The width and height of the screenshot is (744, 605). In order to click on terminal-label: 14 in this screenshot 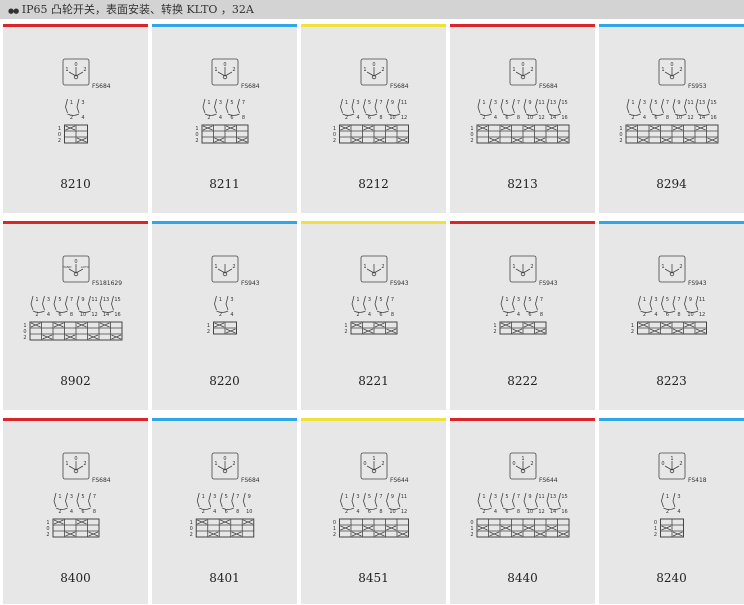, I will do `click(553, 512)`.